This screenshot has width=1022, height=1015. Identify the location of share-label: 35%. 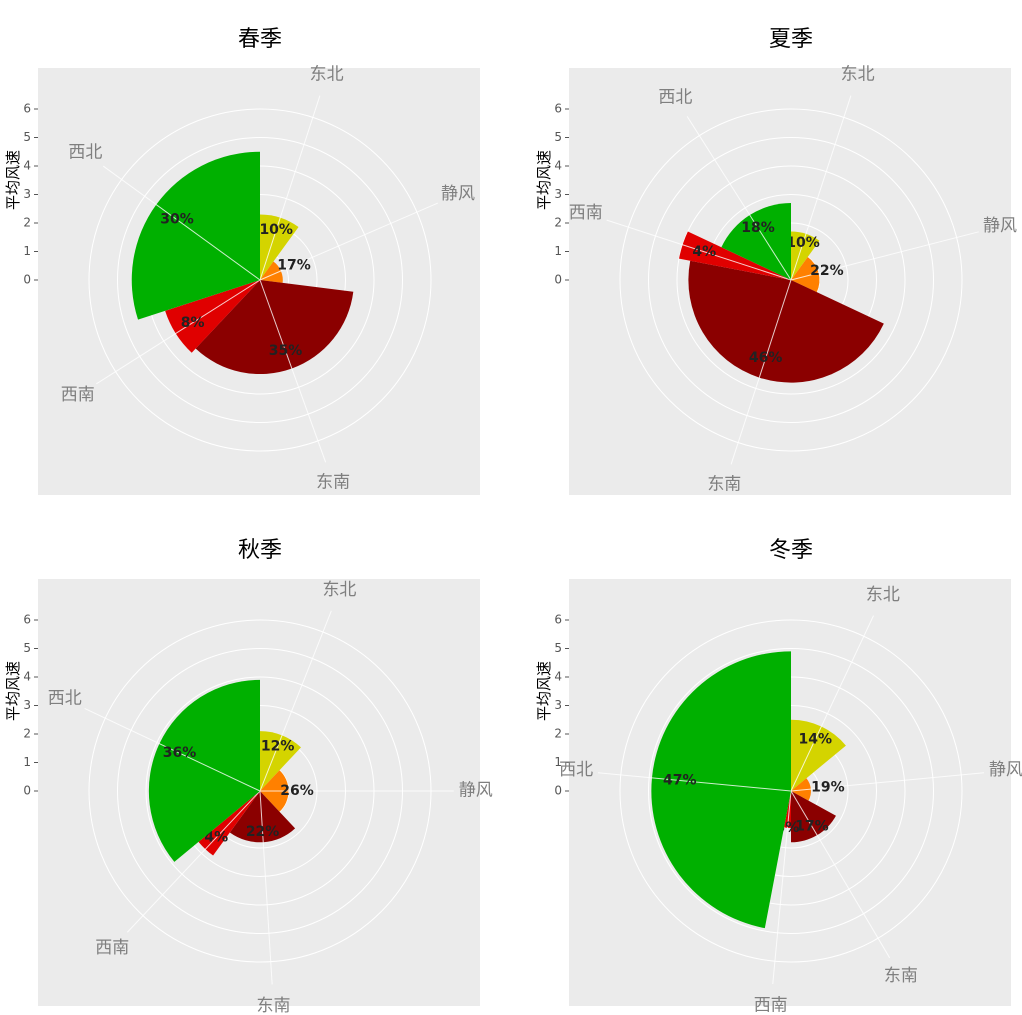
(286, 351).